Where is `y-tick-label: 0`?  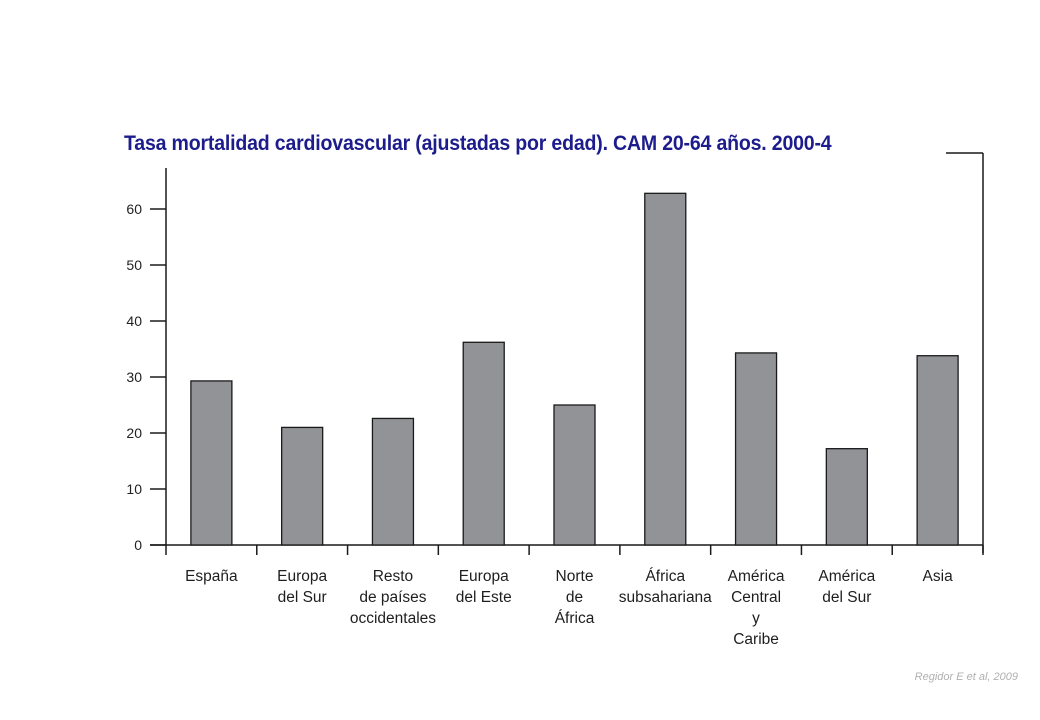 y-tick-label: 0 is located at coordinates (138, 545).